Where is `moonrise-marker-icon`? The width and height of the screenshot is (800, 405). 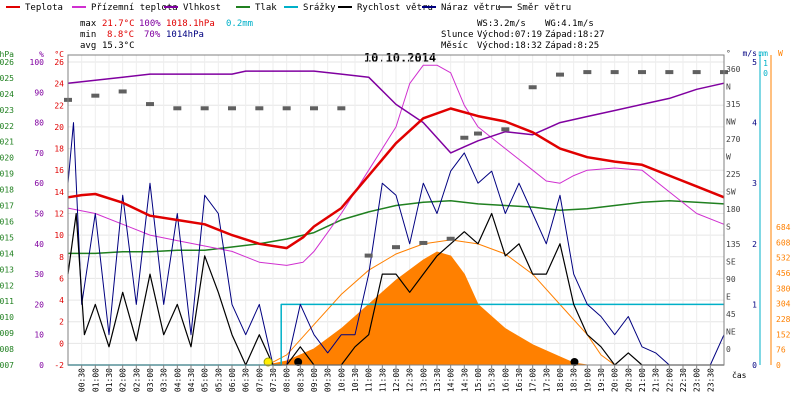
moonrise-marker-icon is located at coordinates (574, 362).